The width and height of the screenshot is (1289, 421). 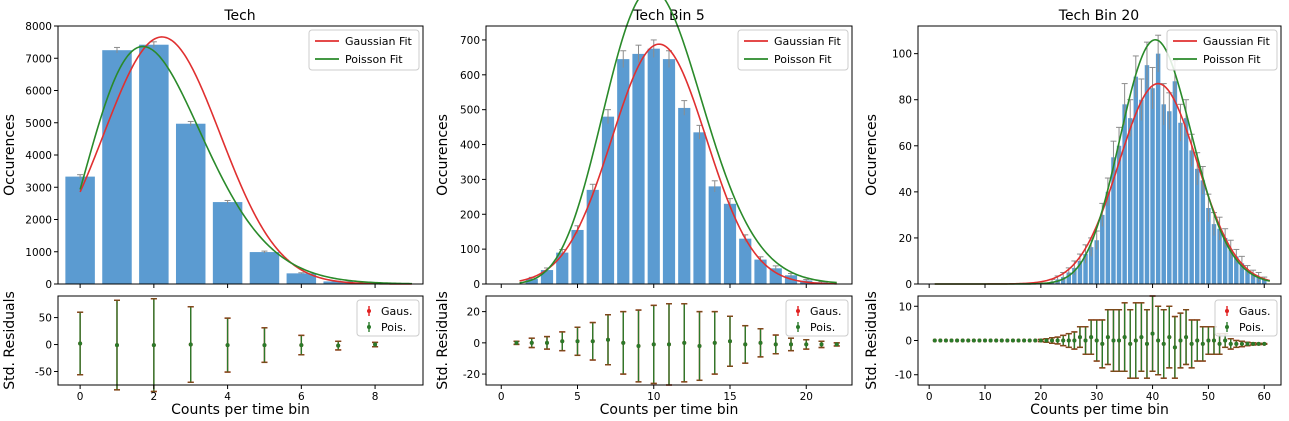 I want to click on y-tick-label: 40, so click(x=905, y=193).